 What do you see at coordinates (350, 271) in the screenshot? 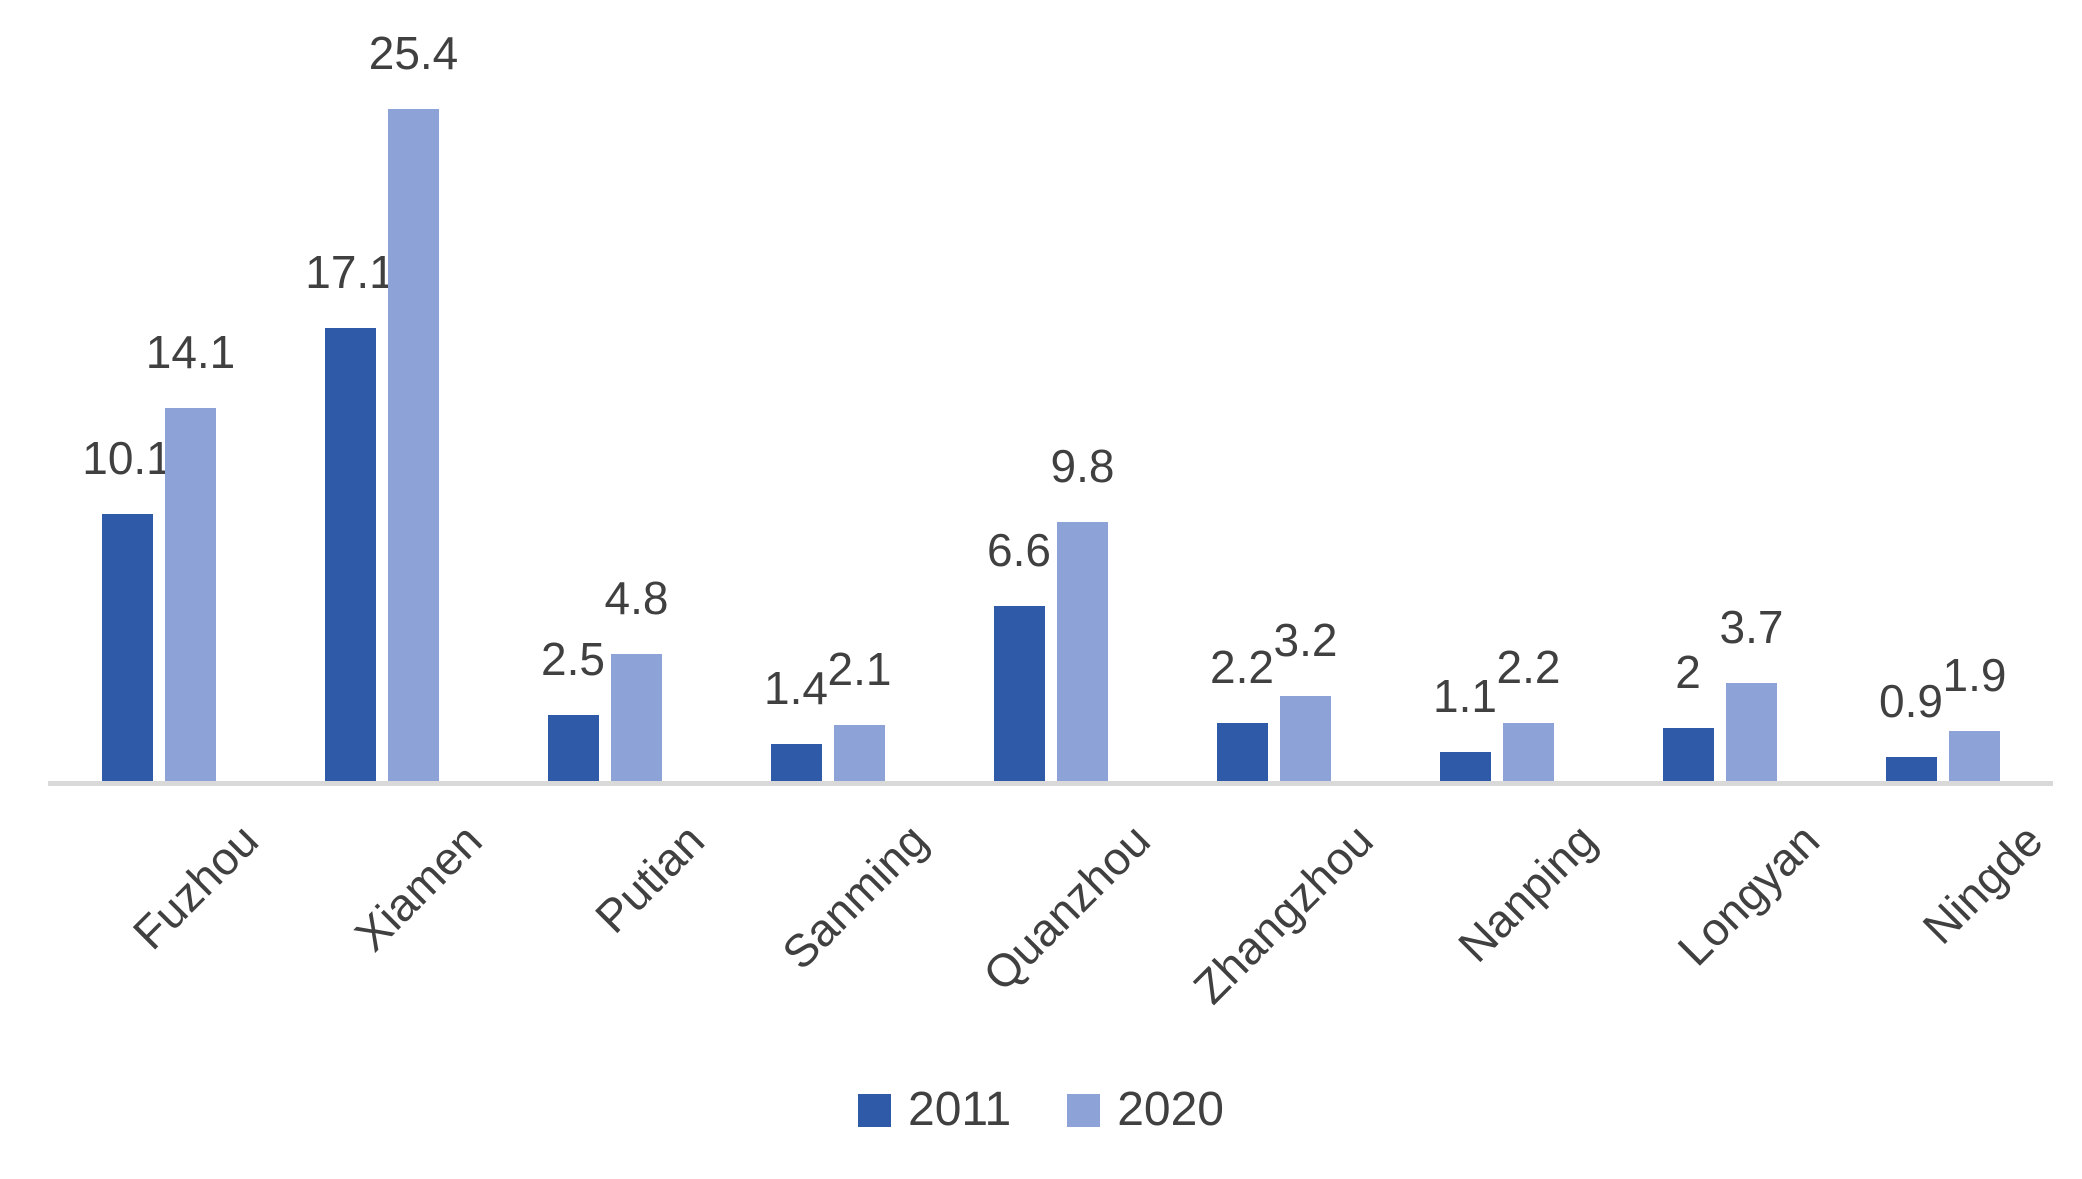
I see `data-label-2011-xiamen: 17.1` at bounding box center [350, 271].